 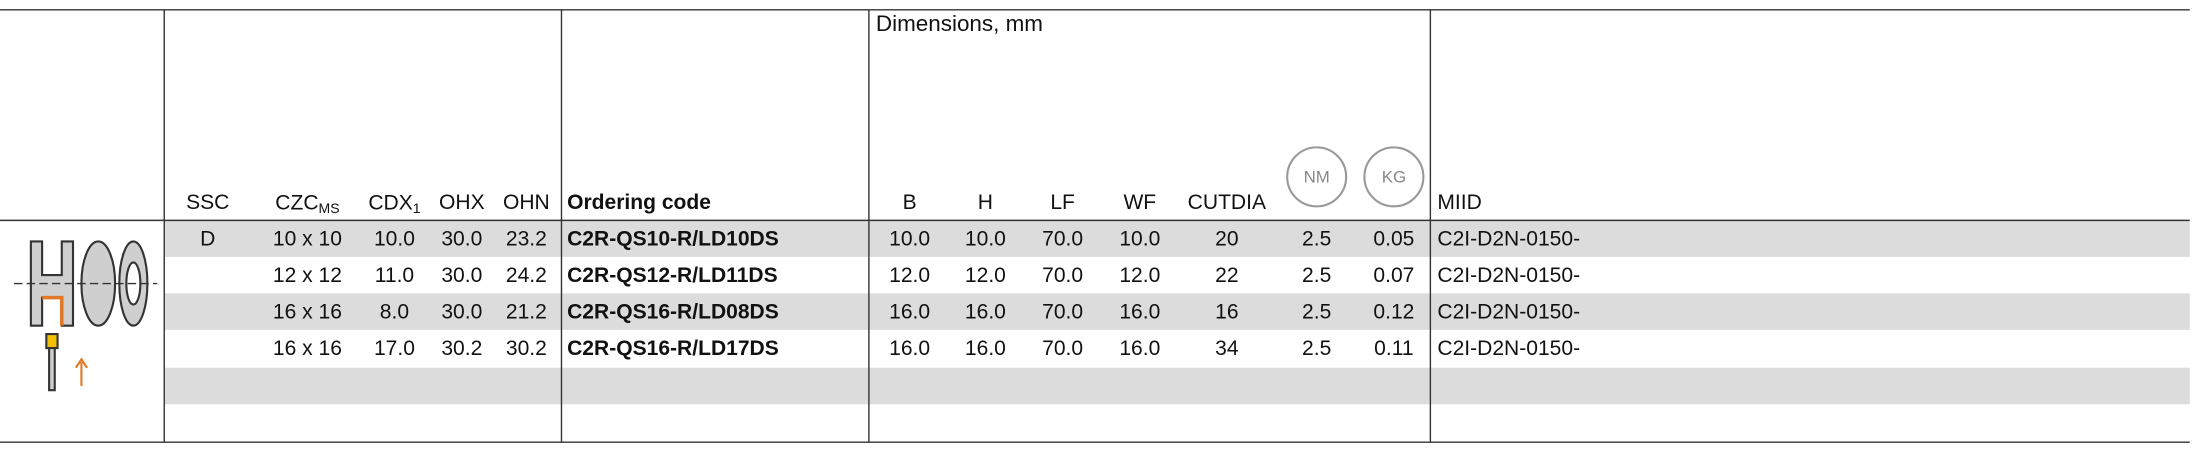 I want to click on cell: 0.07, so click(x=1393, y=275).